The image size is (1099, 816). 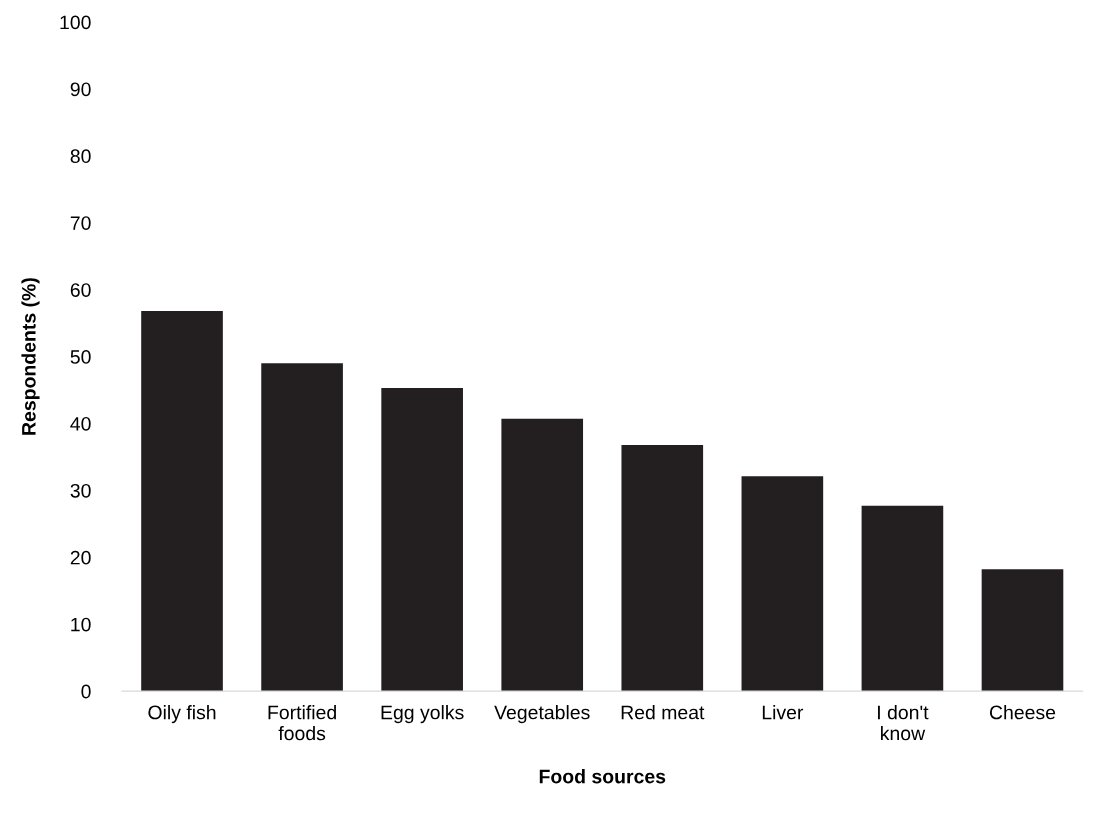 I want to click on x-tick-label: Cheese, so click(x=1022, y=712).